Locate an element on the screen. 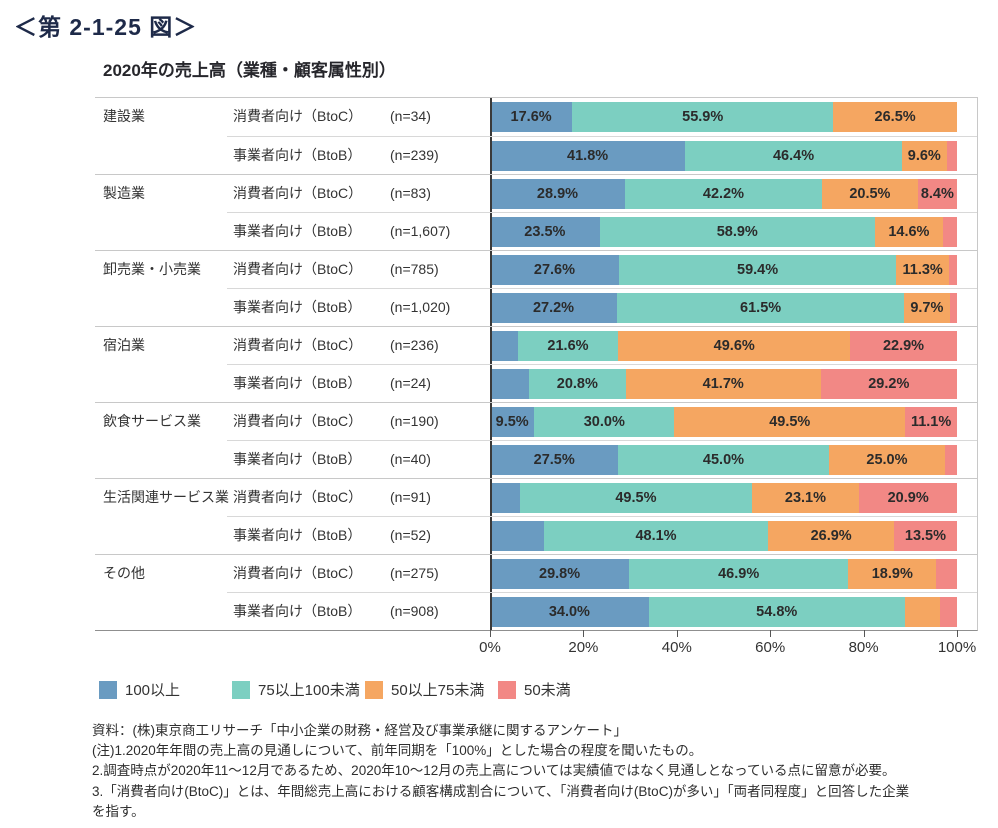  bar-segment-label: 59.4% is located at coordinates (758, 270).